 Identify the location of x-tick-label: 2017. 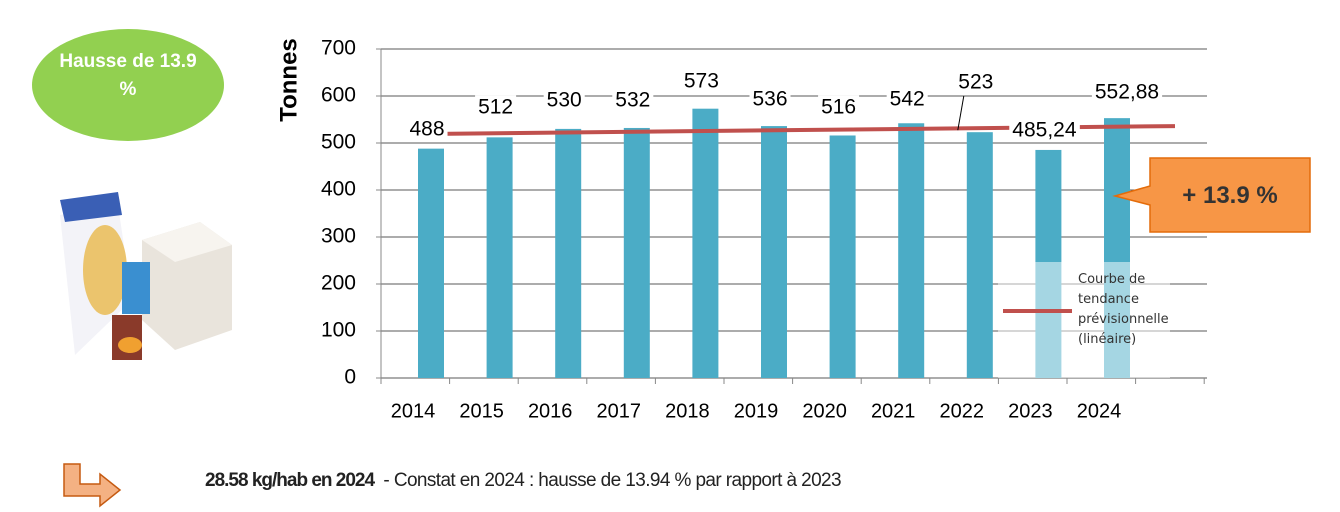
(619, 411).